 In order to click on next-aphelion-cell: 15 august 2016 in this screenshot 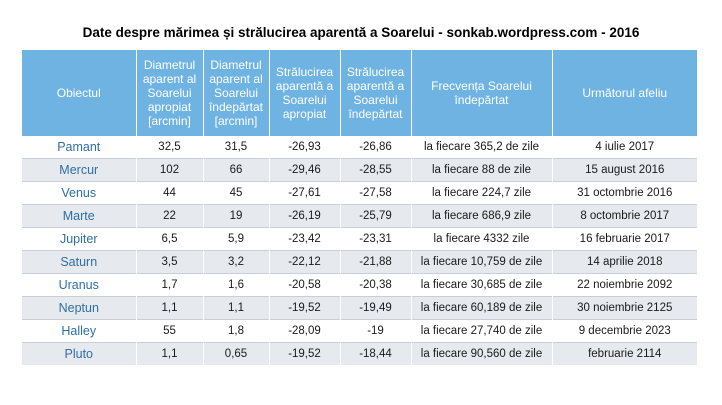, I will do `click(624, 170)`.